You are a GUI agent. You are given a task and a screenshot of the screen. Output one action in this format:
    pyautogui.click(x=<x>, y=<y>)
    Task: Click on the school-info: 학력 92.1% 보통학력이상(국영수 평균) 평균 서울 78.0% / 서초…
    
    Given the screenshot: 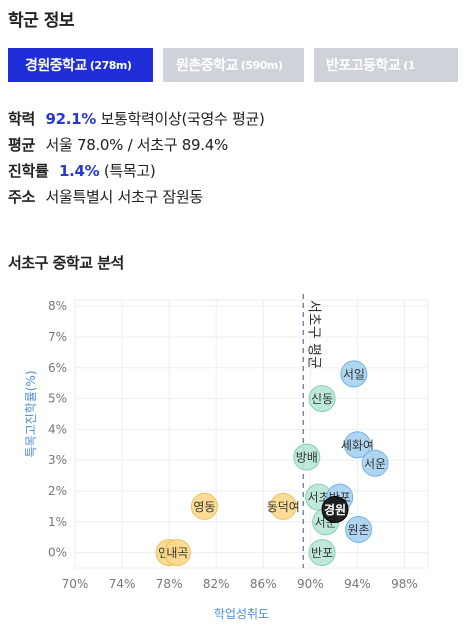 What is the action you would take?
    pyautogui.click(x=136, y=158)
    